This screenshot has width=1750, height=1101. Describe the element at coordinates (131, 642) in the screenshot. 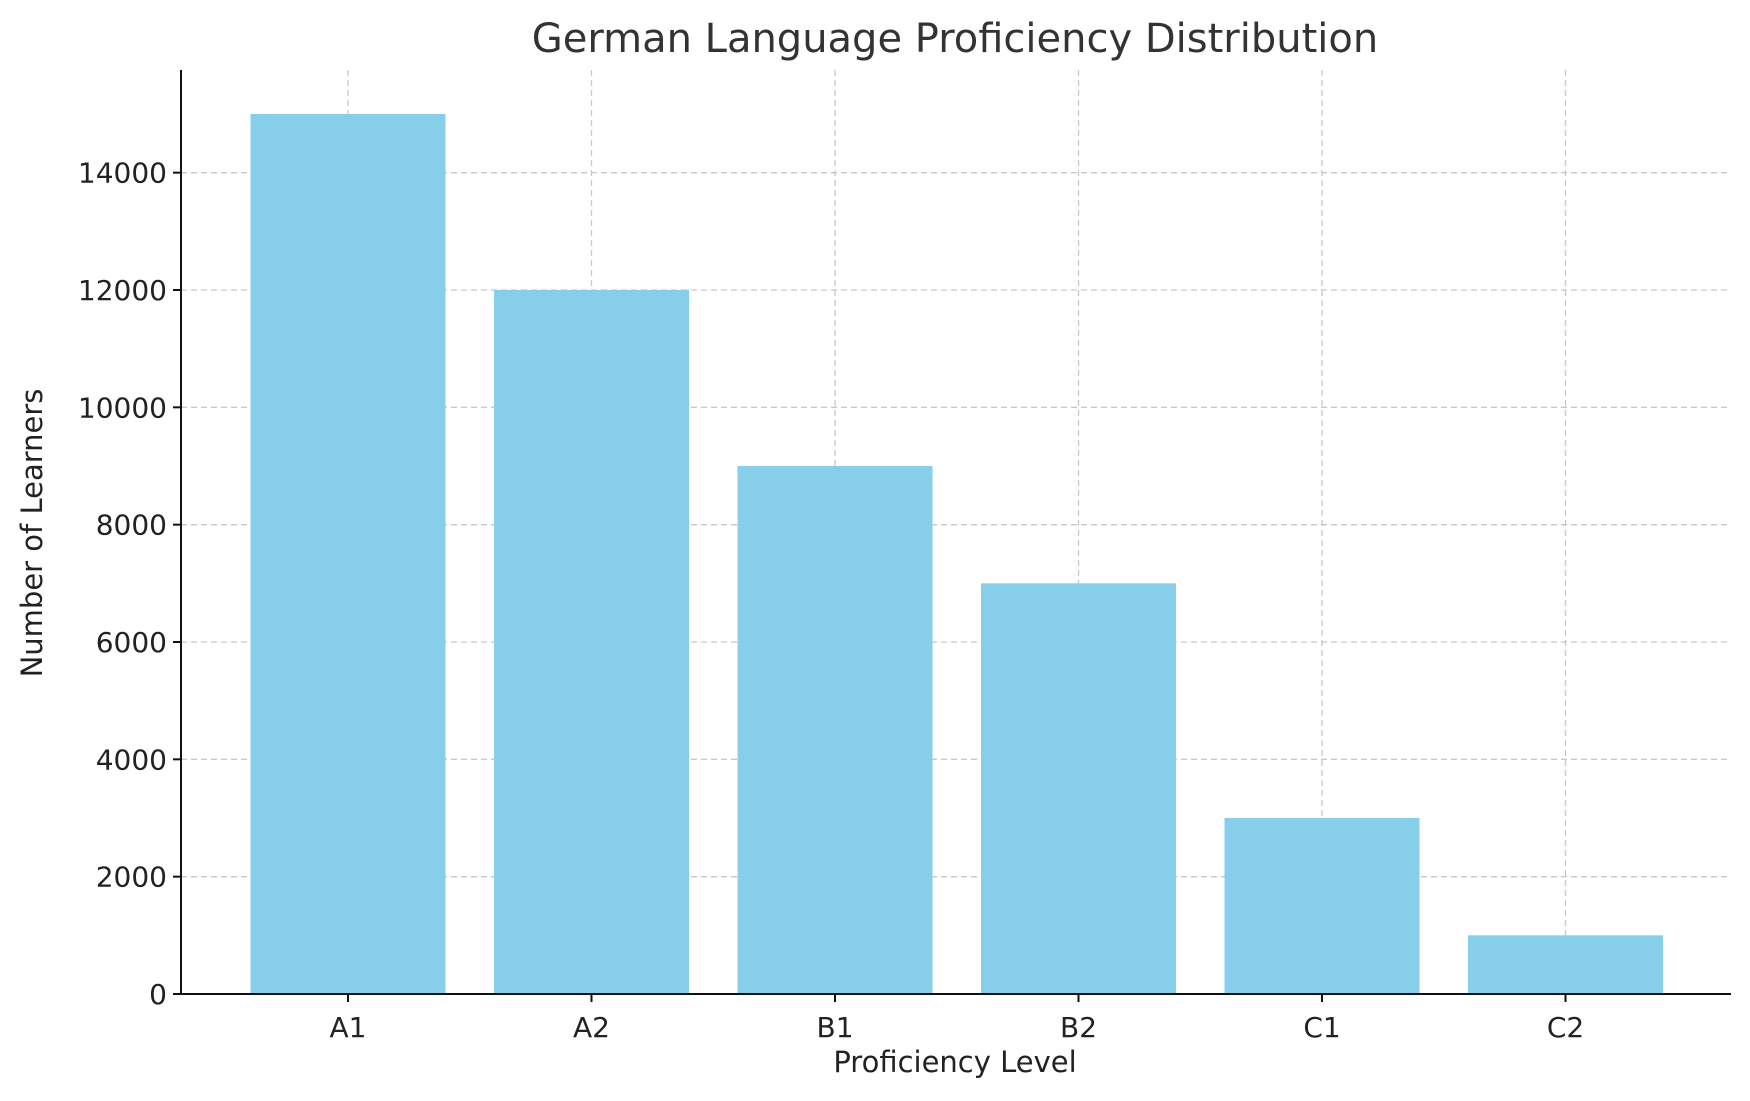

I see `y-tick-label: 6000` at that location.